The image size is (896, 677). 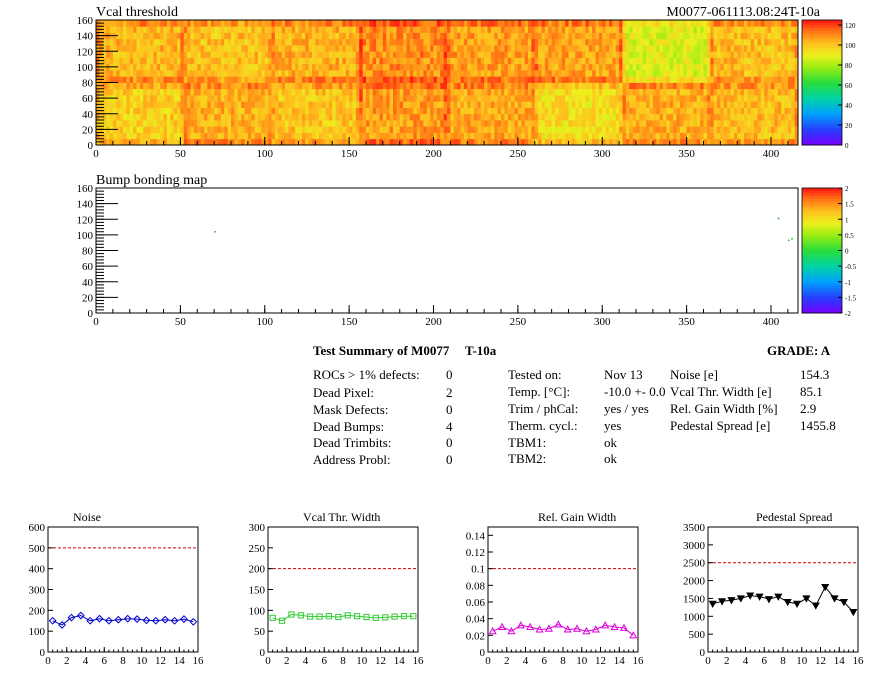 I want to click on chart-title: Noise, so click(x=87, y=517).